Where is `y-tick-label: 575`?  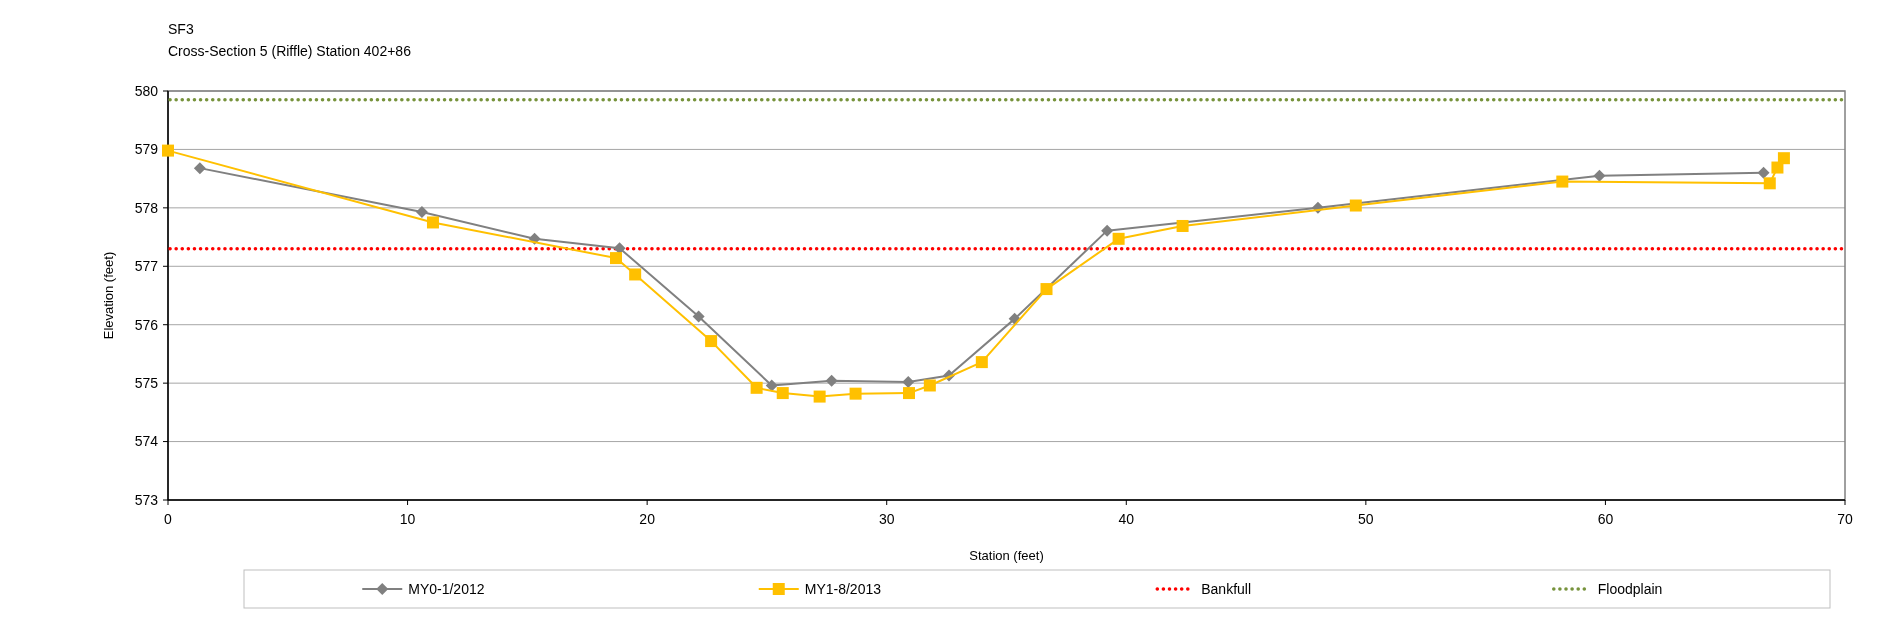
y-tick-label: 575 is located at coordinates (146, 383).